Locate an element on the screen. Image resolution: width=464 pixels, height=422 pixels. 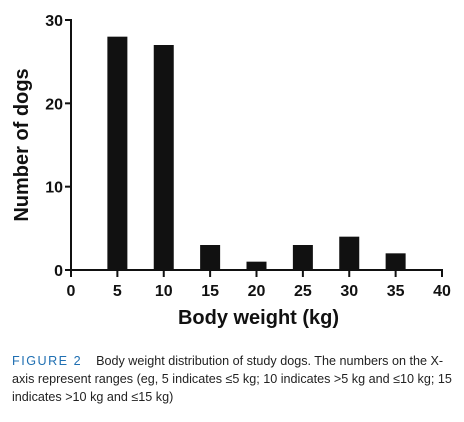
x-tick-label-20: 20 is located at coordinates (257, 291).